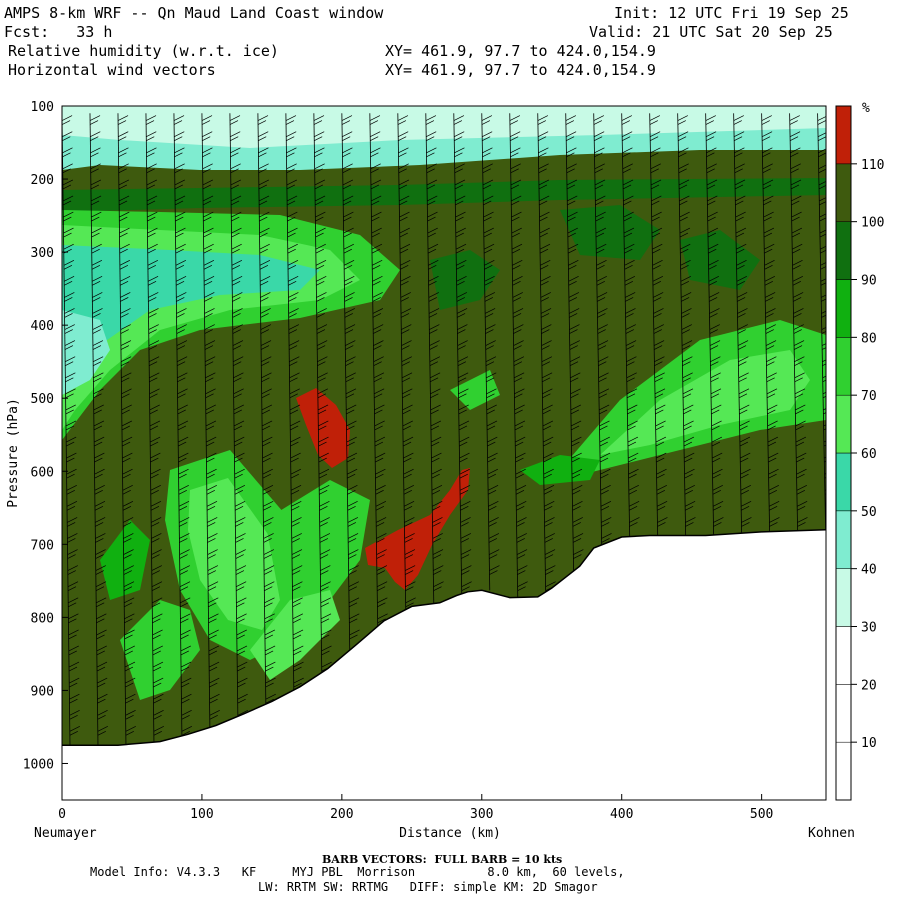 The image size is (900, 900). What do you see at coordinates (869, 396) in the screenshot?
I see `colorbar-label: 70` at bounding box center [869, 396].